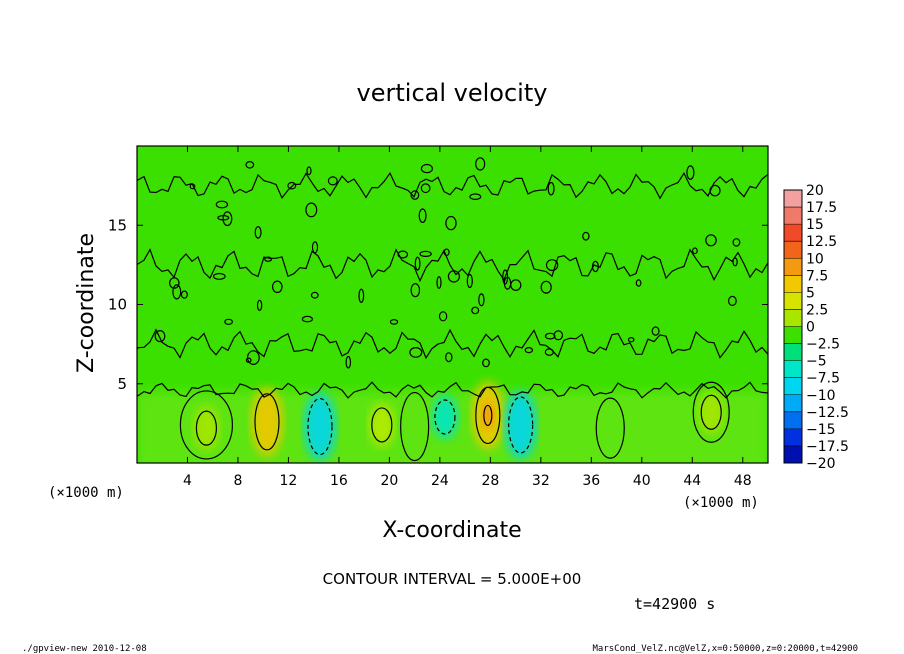 This screenshot has width=904, height=654. Describe the element at coordinates (591, 481) in the screenshot. I see `x-tick-label: 36` at that location.